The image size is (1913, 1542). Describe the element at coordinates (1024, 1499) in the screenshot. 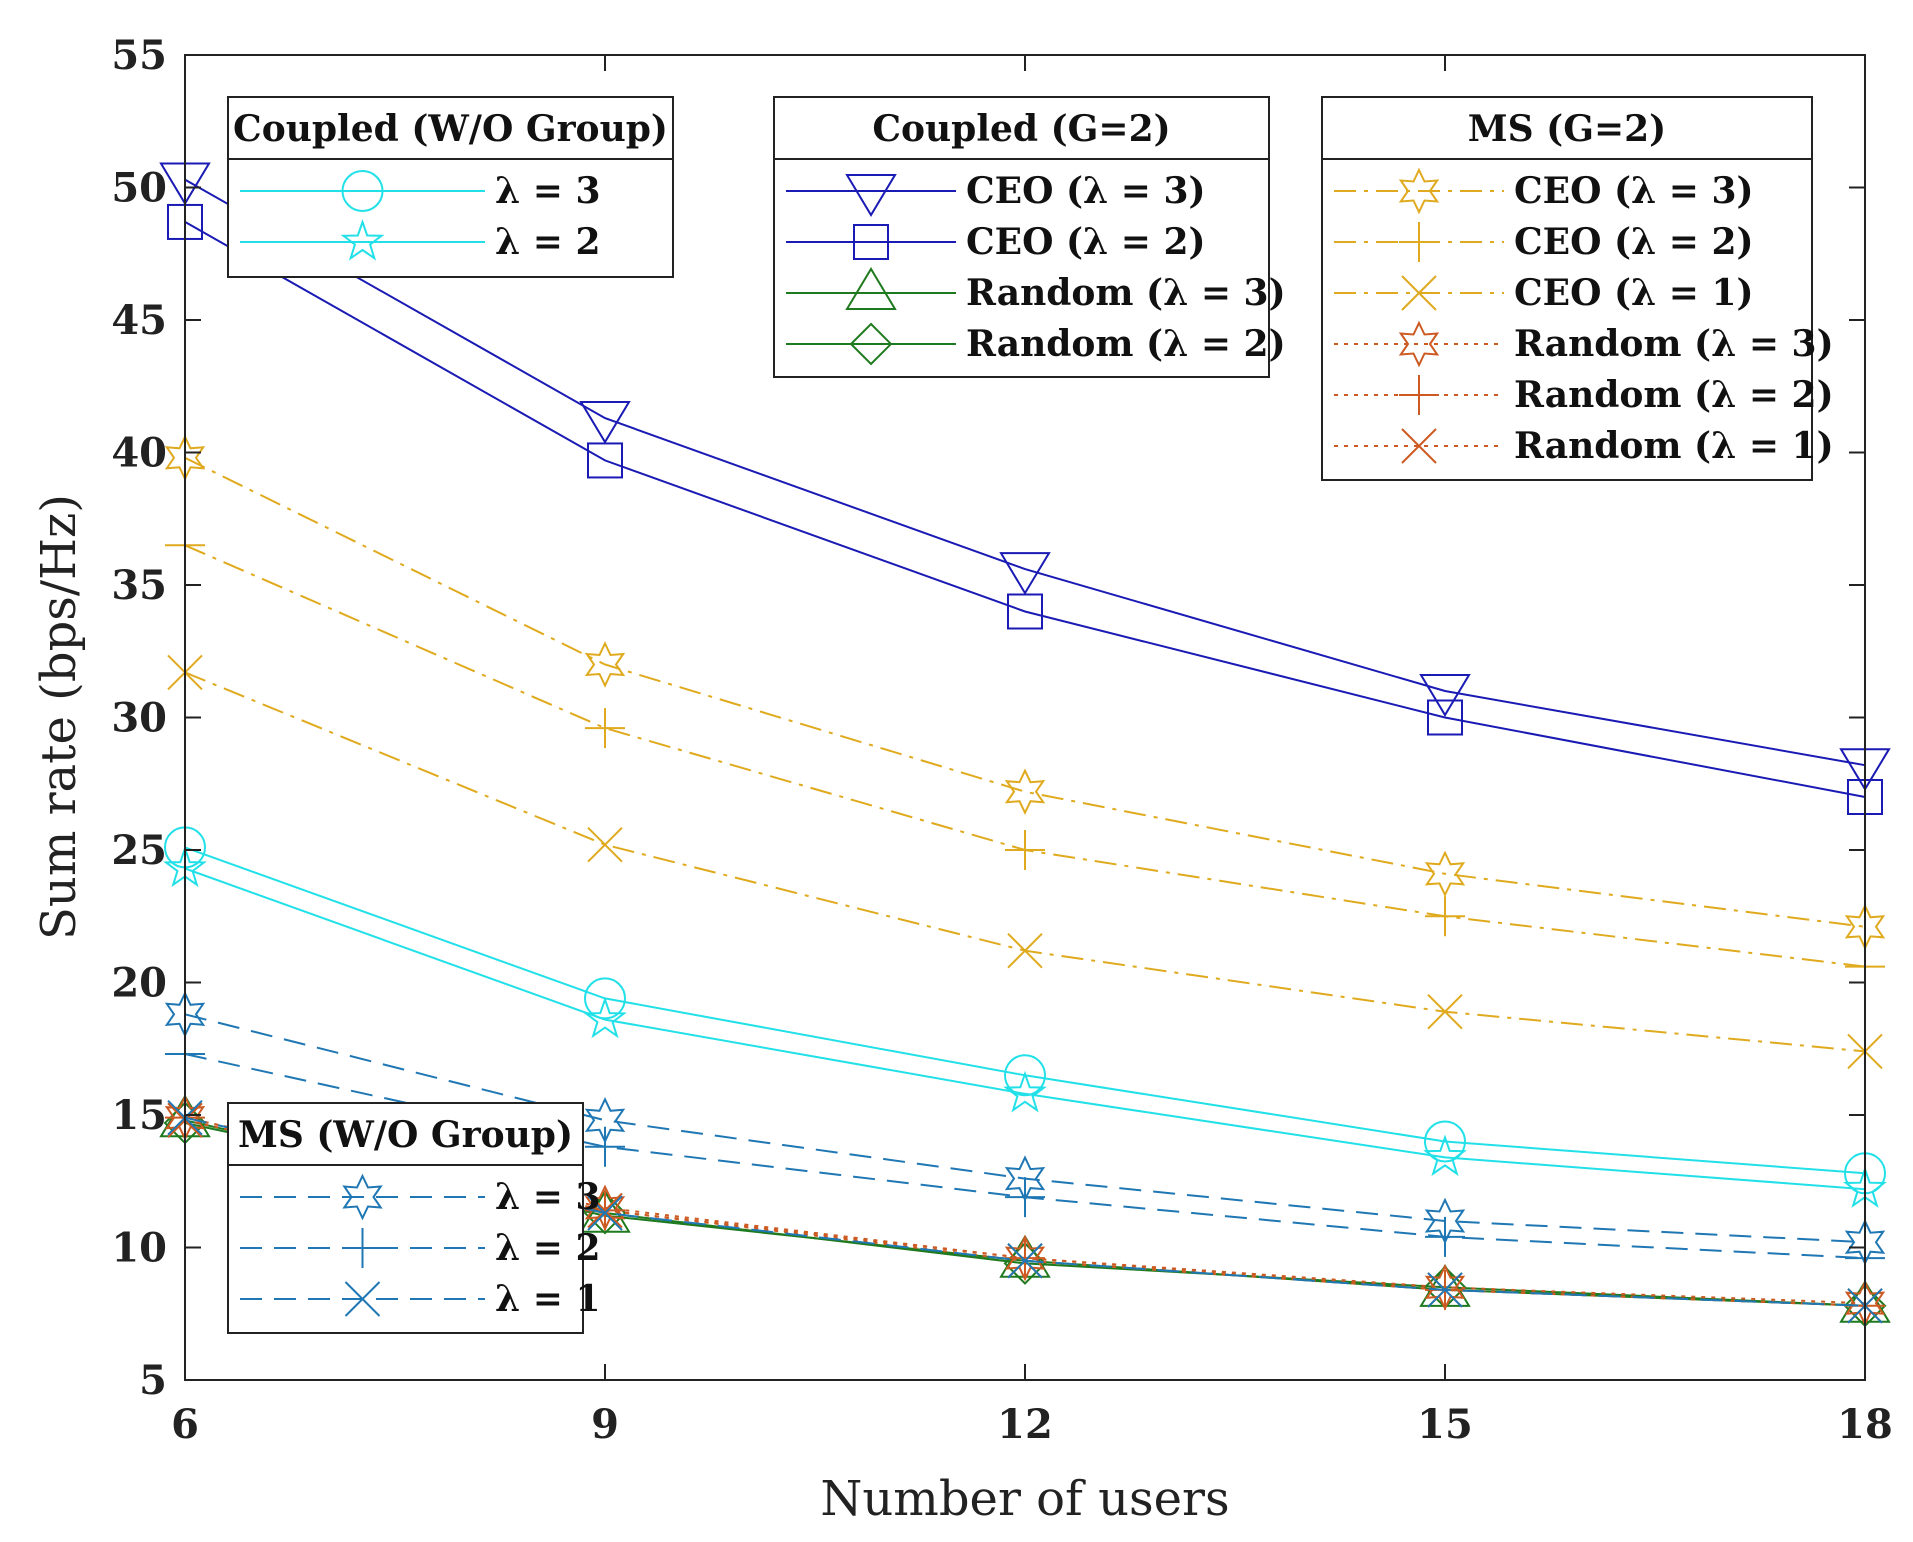

I see `x-axis-label: Number of users` at that location.